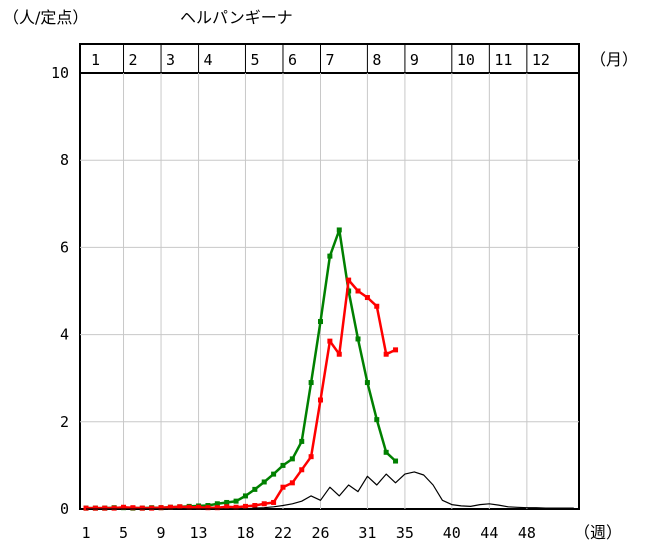 Image resolution: width=650 pixels, height=548 pixels. Describe the element at coordinates (236, 17) in the screenshot. I see `chart-title: ヘルパンギーナ` at that location.